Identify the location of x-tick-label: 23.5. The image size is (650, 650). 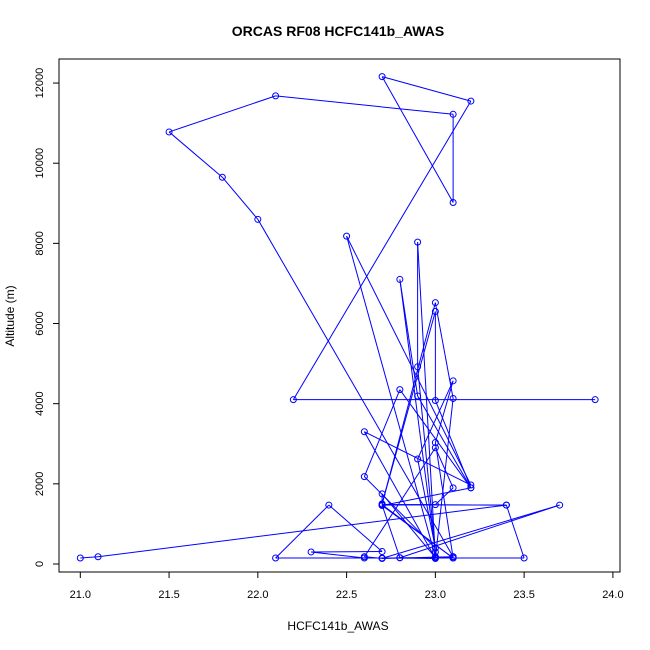
(523, 595).